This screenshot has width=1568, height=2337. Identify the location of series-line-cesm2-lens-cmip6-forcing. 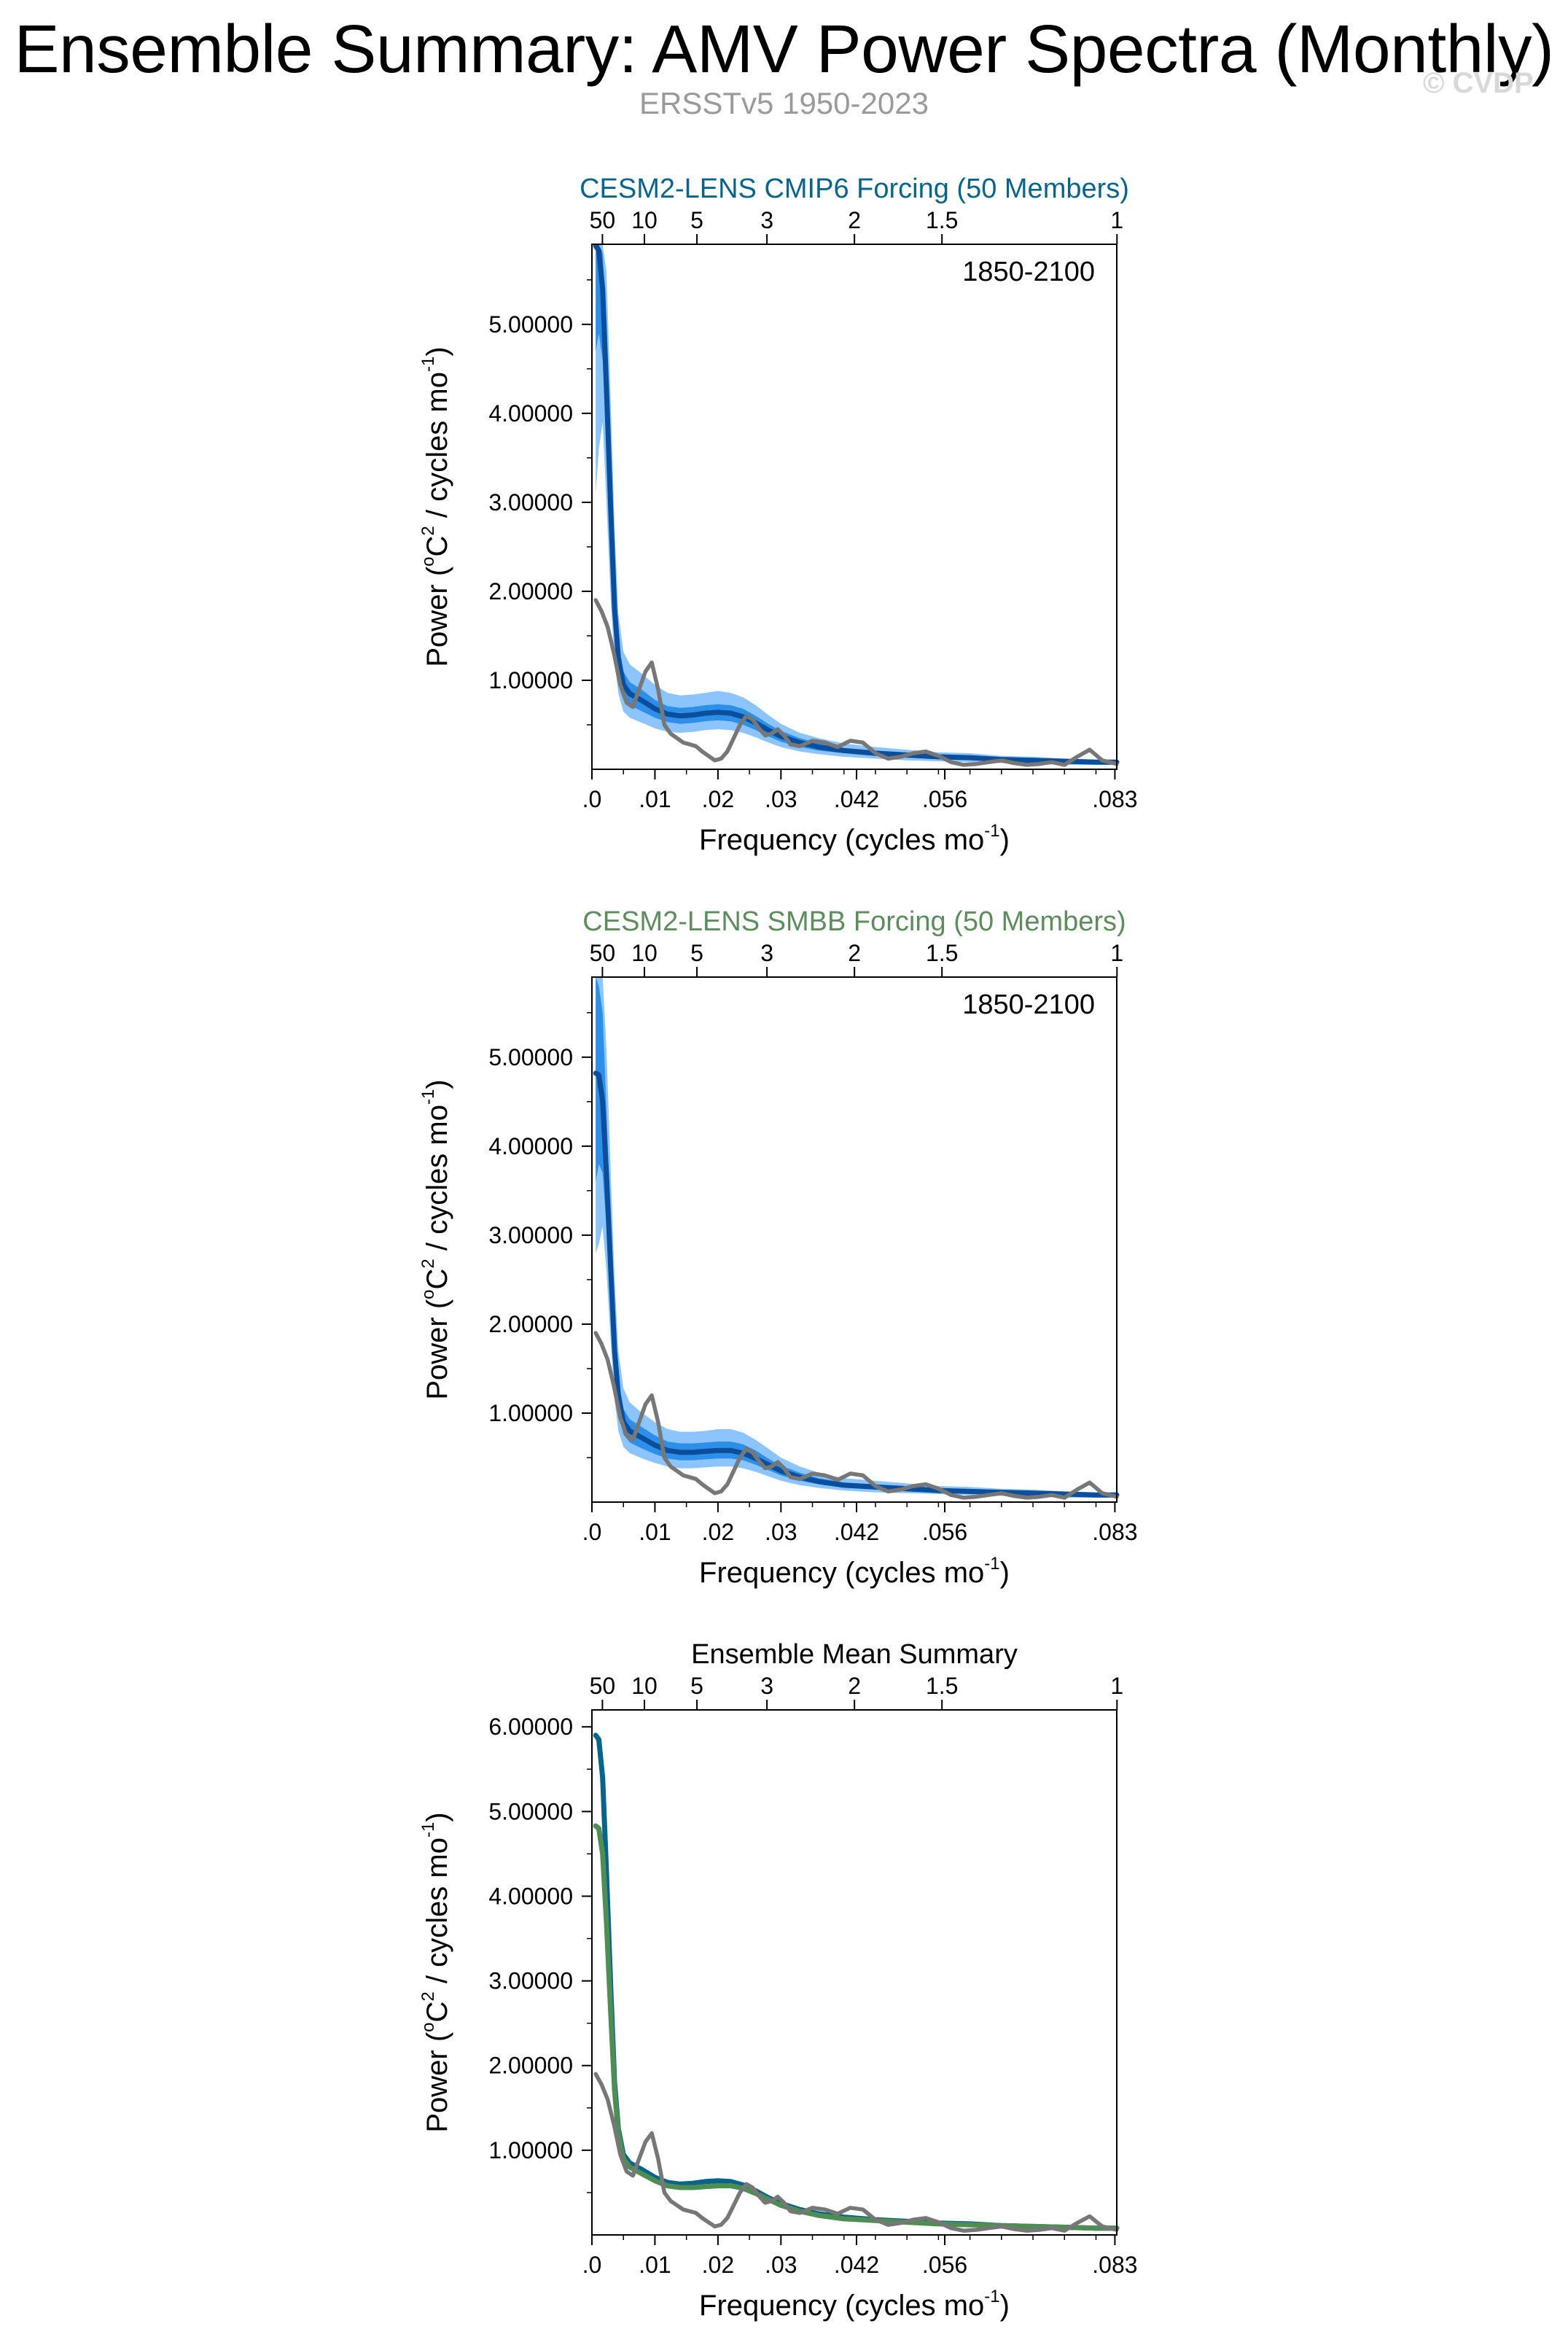
(857, 1982).